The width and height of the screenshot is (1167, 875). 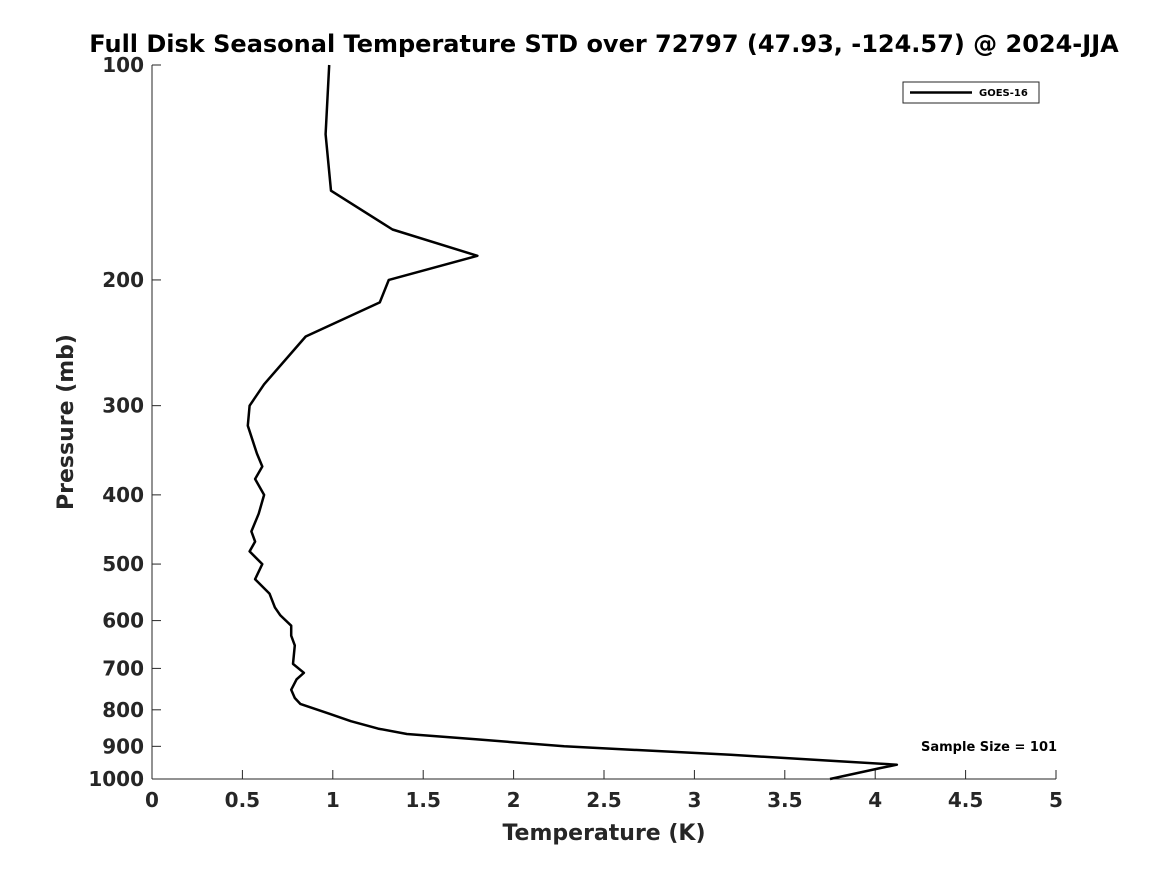 I want to click on x-tick-label: 2.5, so click(x=603, y=800).